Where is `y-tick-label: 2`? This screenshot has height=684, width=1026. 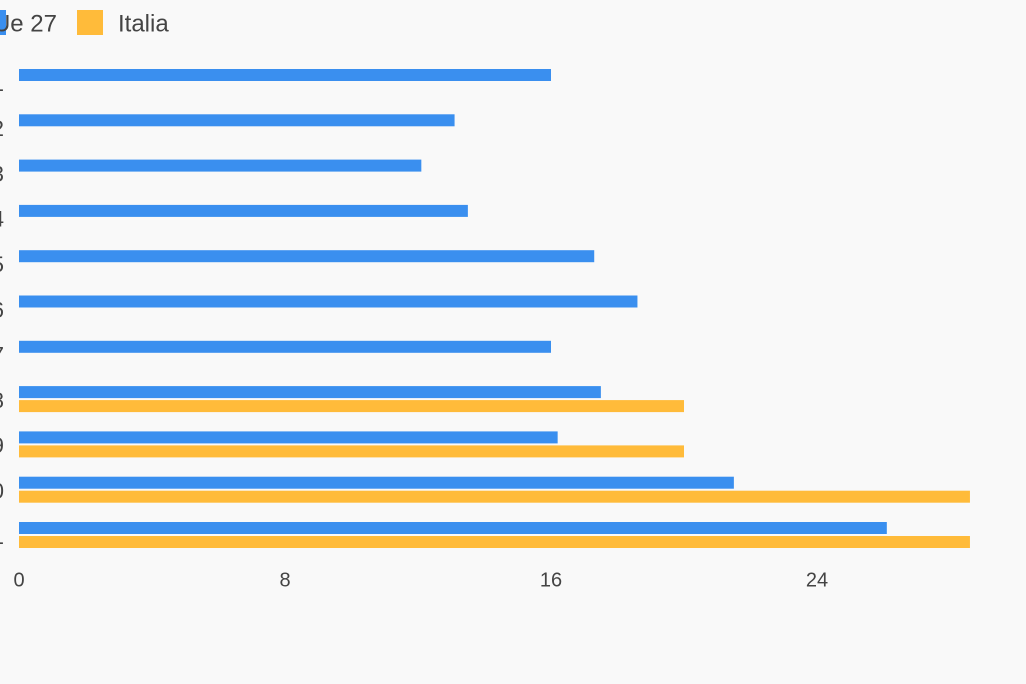 y-tick-label: 2 is located at coordinates (2, 128).